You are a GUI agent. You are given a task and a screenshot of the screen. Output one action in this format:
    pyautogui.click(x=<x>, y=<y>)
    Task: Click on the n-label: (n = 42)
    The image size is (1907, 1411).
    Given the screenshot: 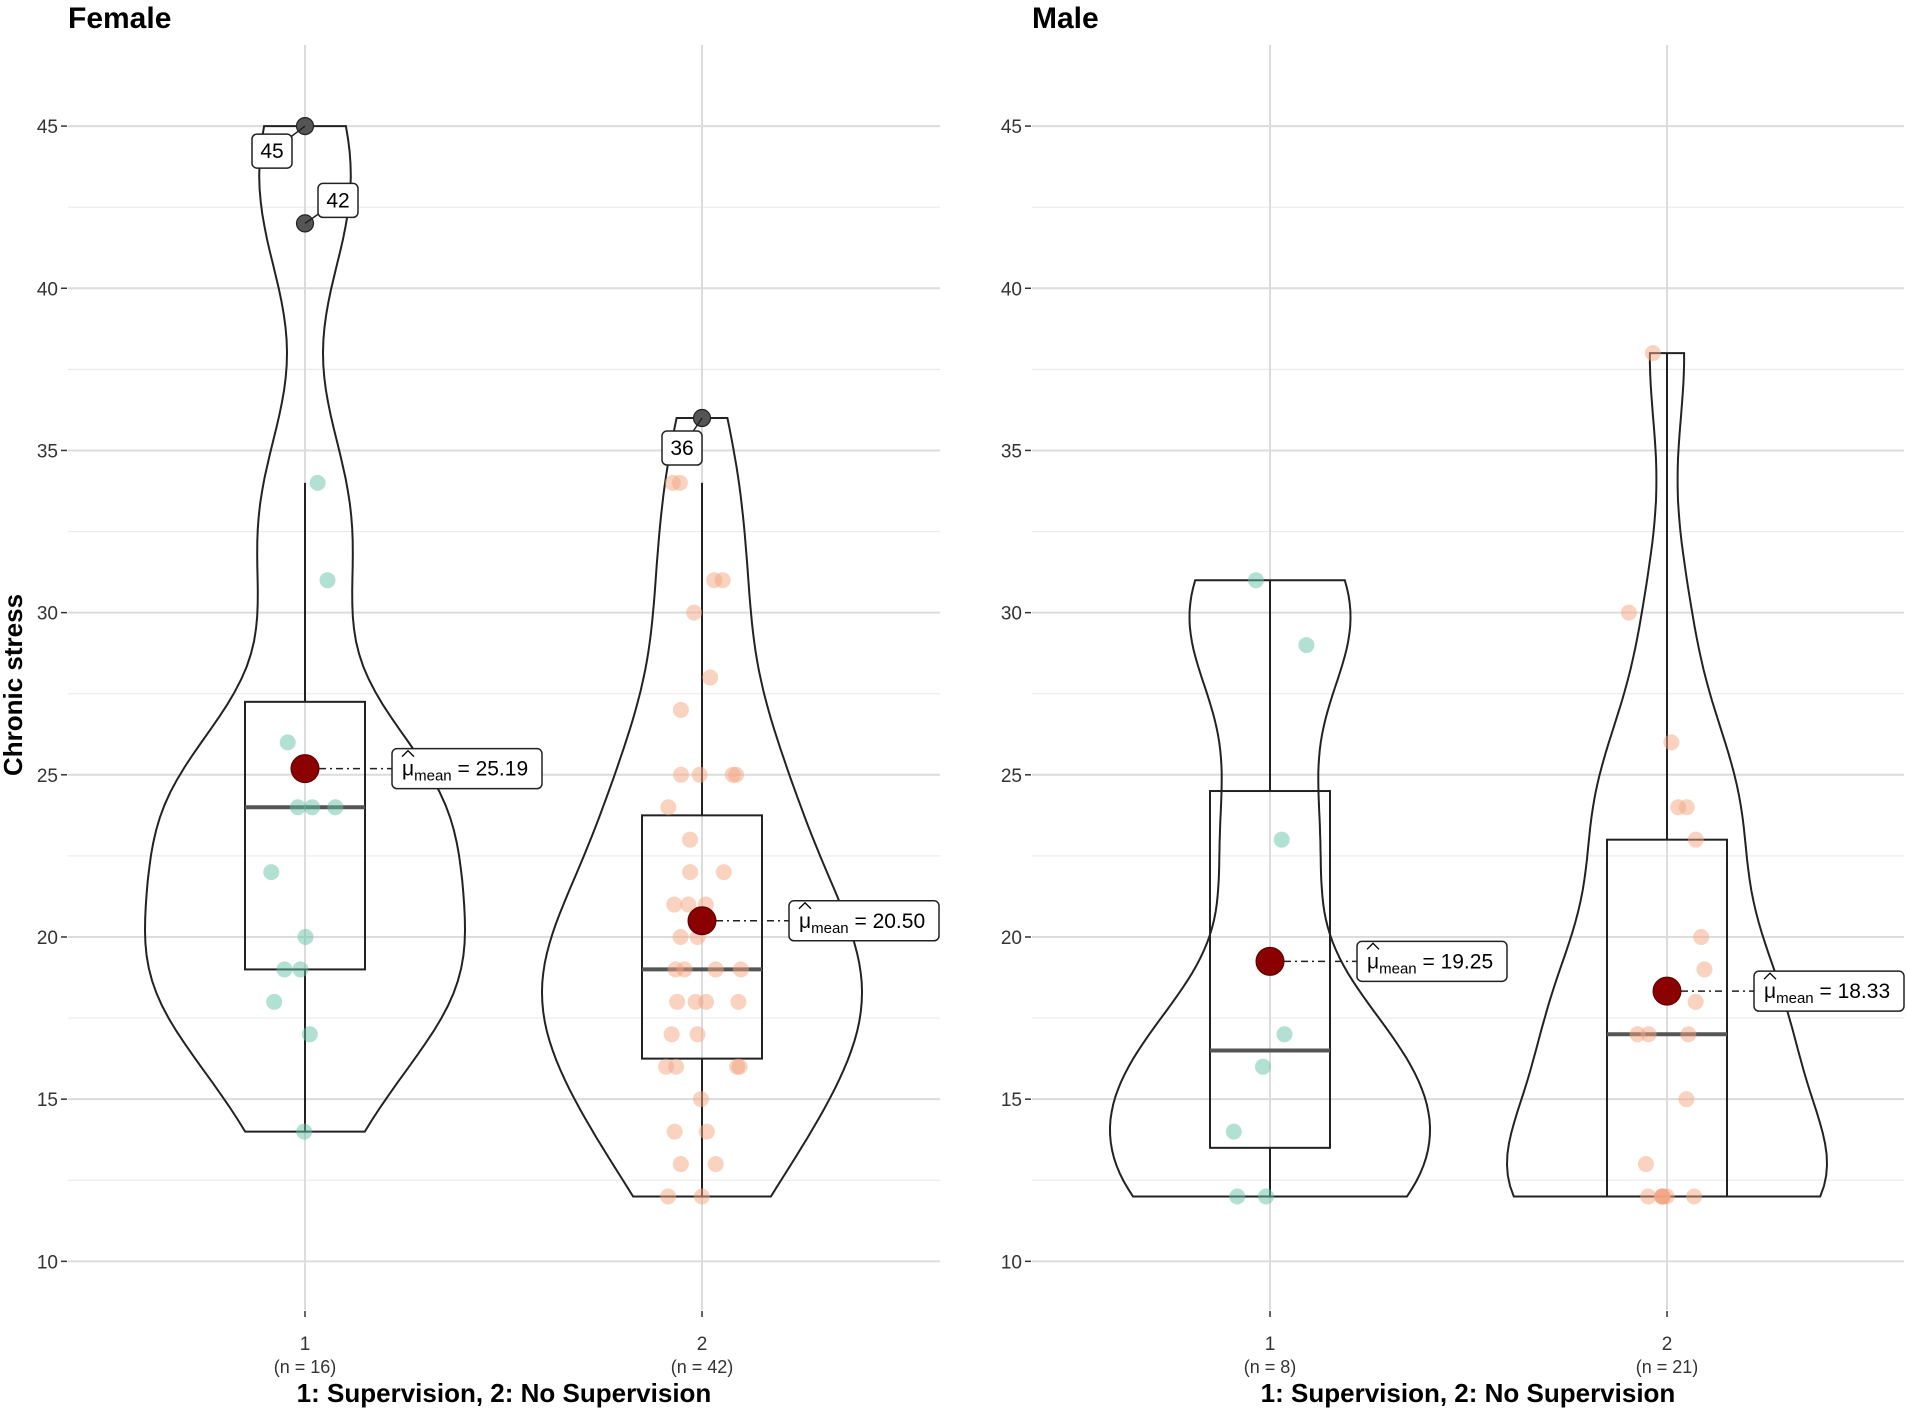 What is the action you would take?
    pyautogui.click(x=702, y=1367)
    